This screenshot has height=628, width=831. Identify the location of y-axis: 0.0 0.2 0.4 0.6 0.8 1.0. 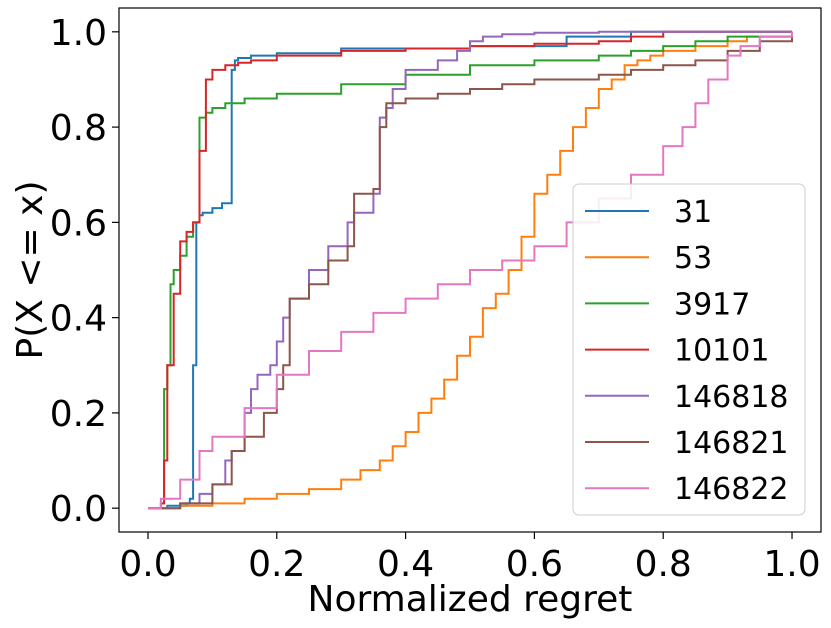
(84, 271).